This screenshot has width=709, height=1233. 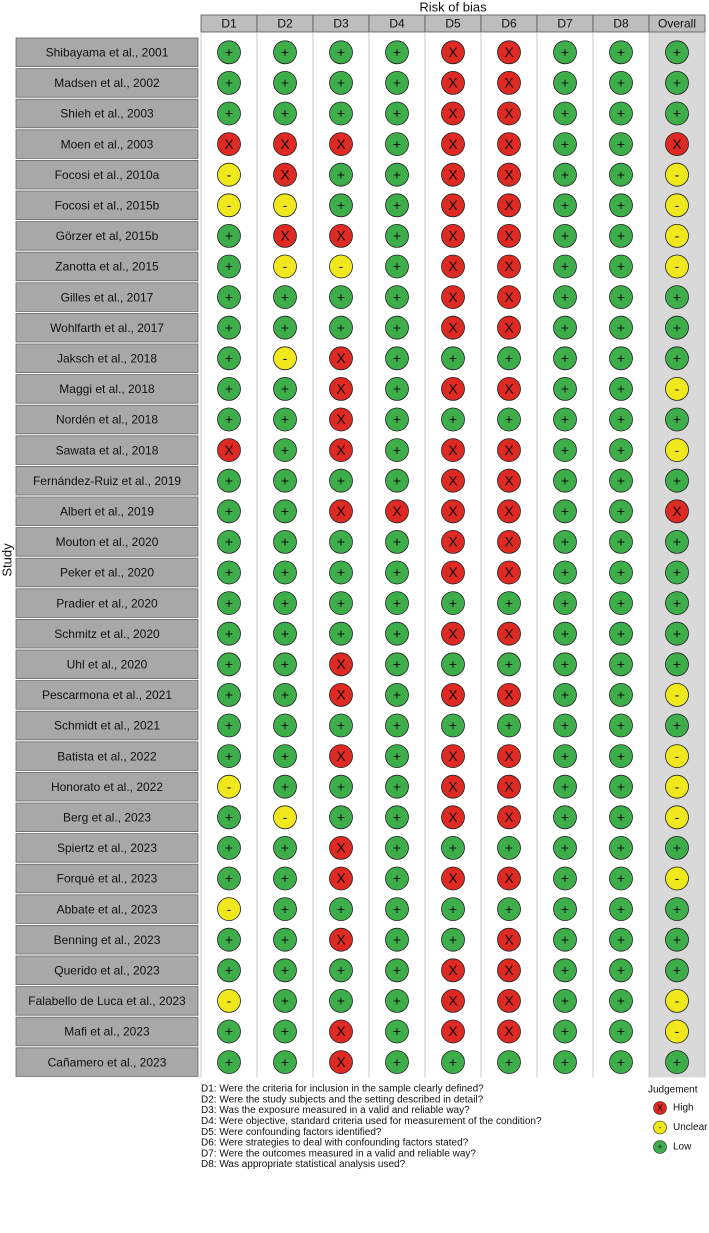 What do you see at coordinates (683, 1108) in the screenshot?
I see `legend-label: High` at bounding box center [683, 1108].